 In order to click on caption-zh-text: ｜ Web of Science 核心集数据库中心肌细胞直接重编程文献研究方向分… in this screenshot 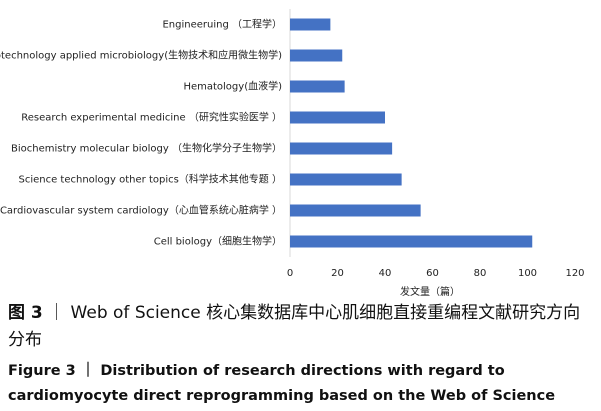, I will do `click(294, 326)`.